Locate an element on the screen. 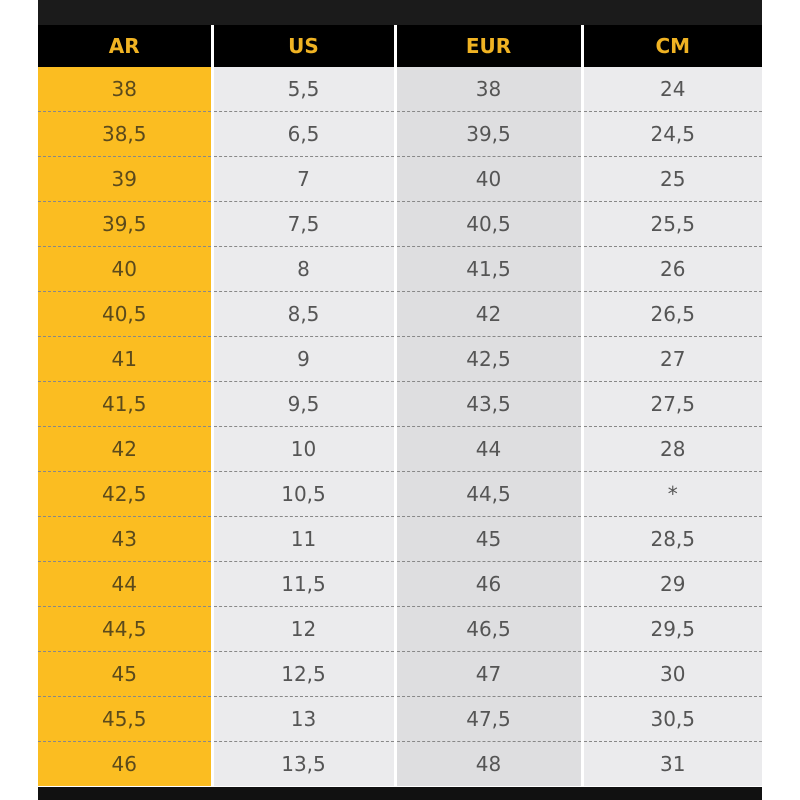 The image size is (800, 800). cell-cm: 29,5 is located at coordinates (671, 629).